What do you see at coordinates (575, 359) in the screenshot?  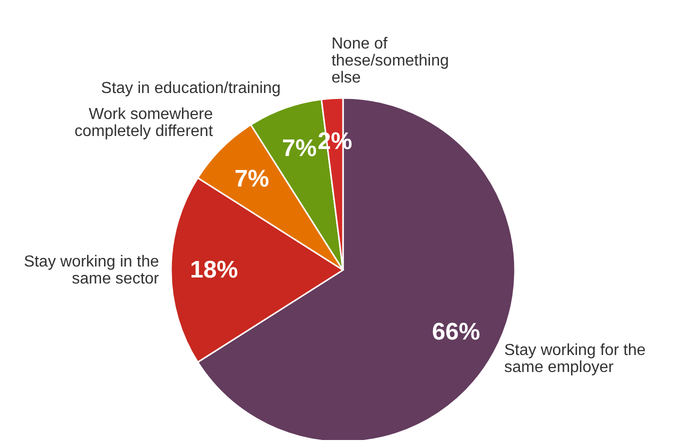 I see `slice-label: Stay working for the same employer` at bounding box center [575, 359].